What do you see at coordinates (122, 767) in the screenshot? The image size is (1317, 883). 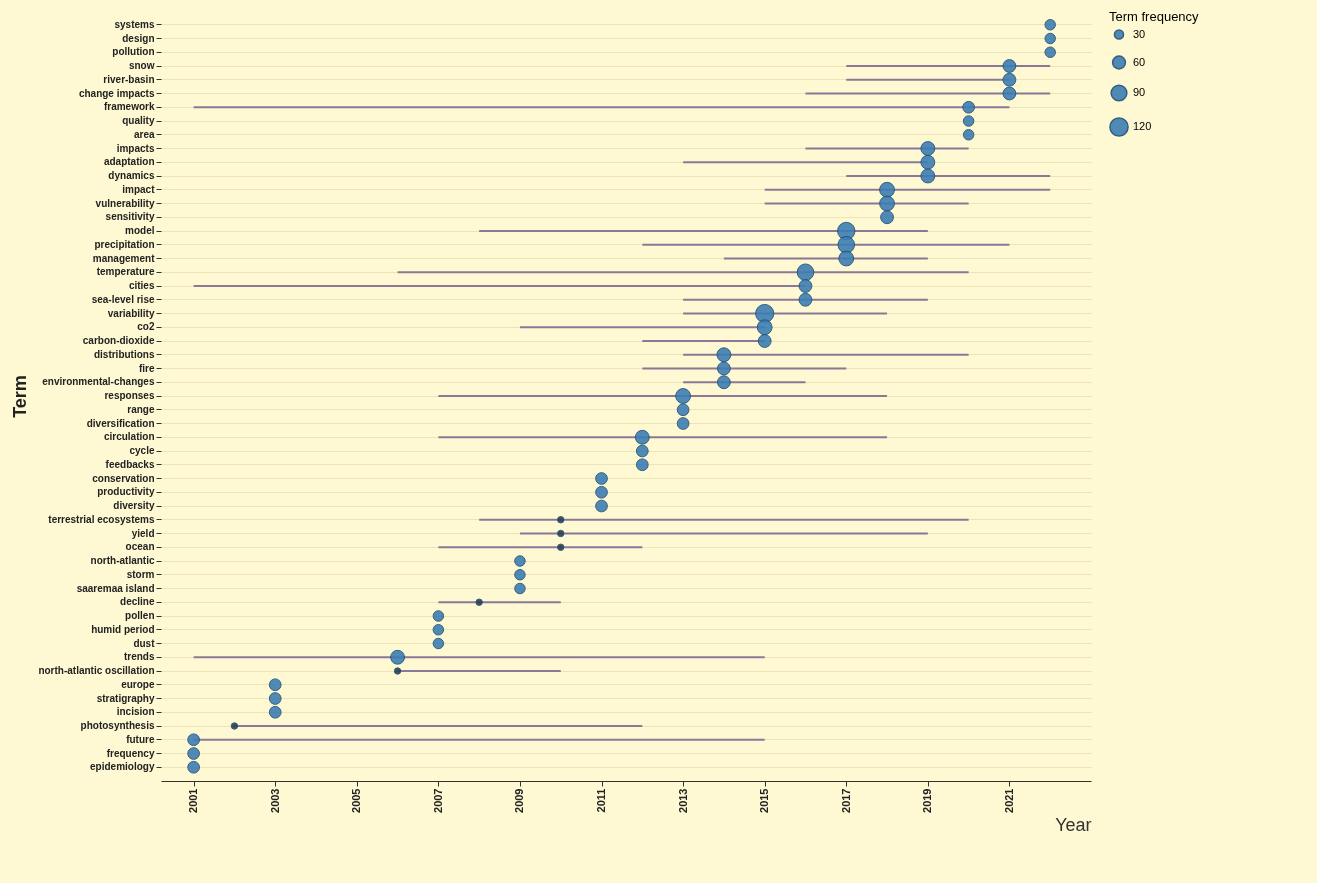 I see `y-tick-label: epidemiology` at bounding box center [122, 767].